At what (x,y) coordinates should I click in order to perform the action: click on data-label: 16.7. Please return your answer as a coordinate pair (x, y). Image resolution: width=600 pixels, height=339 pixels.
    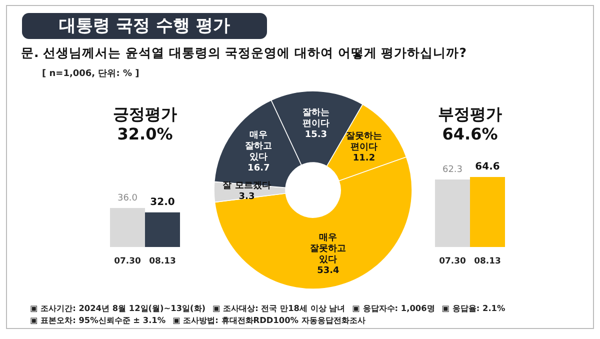
    Looking at the image, I should click on (259, 169).